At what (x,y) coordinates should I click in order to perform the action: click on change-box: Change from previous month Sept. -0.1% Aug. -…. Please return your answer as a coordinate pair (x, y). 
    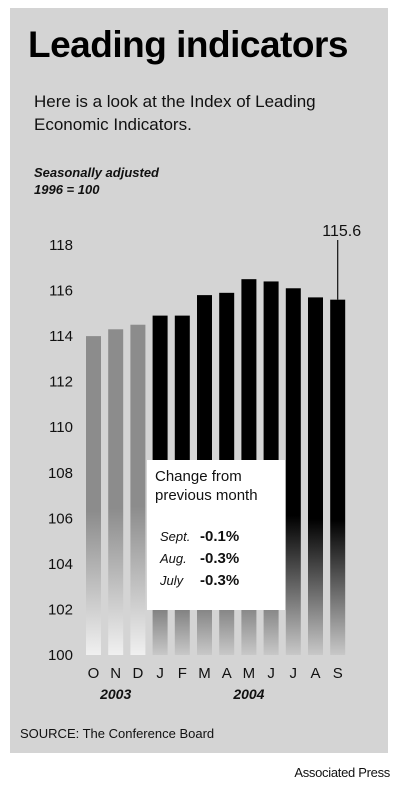
    Looking at the image, I should click on (216, 535).